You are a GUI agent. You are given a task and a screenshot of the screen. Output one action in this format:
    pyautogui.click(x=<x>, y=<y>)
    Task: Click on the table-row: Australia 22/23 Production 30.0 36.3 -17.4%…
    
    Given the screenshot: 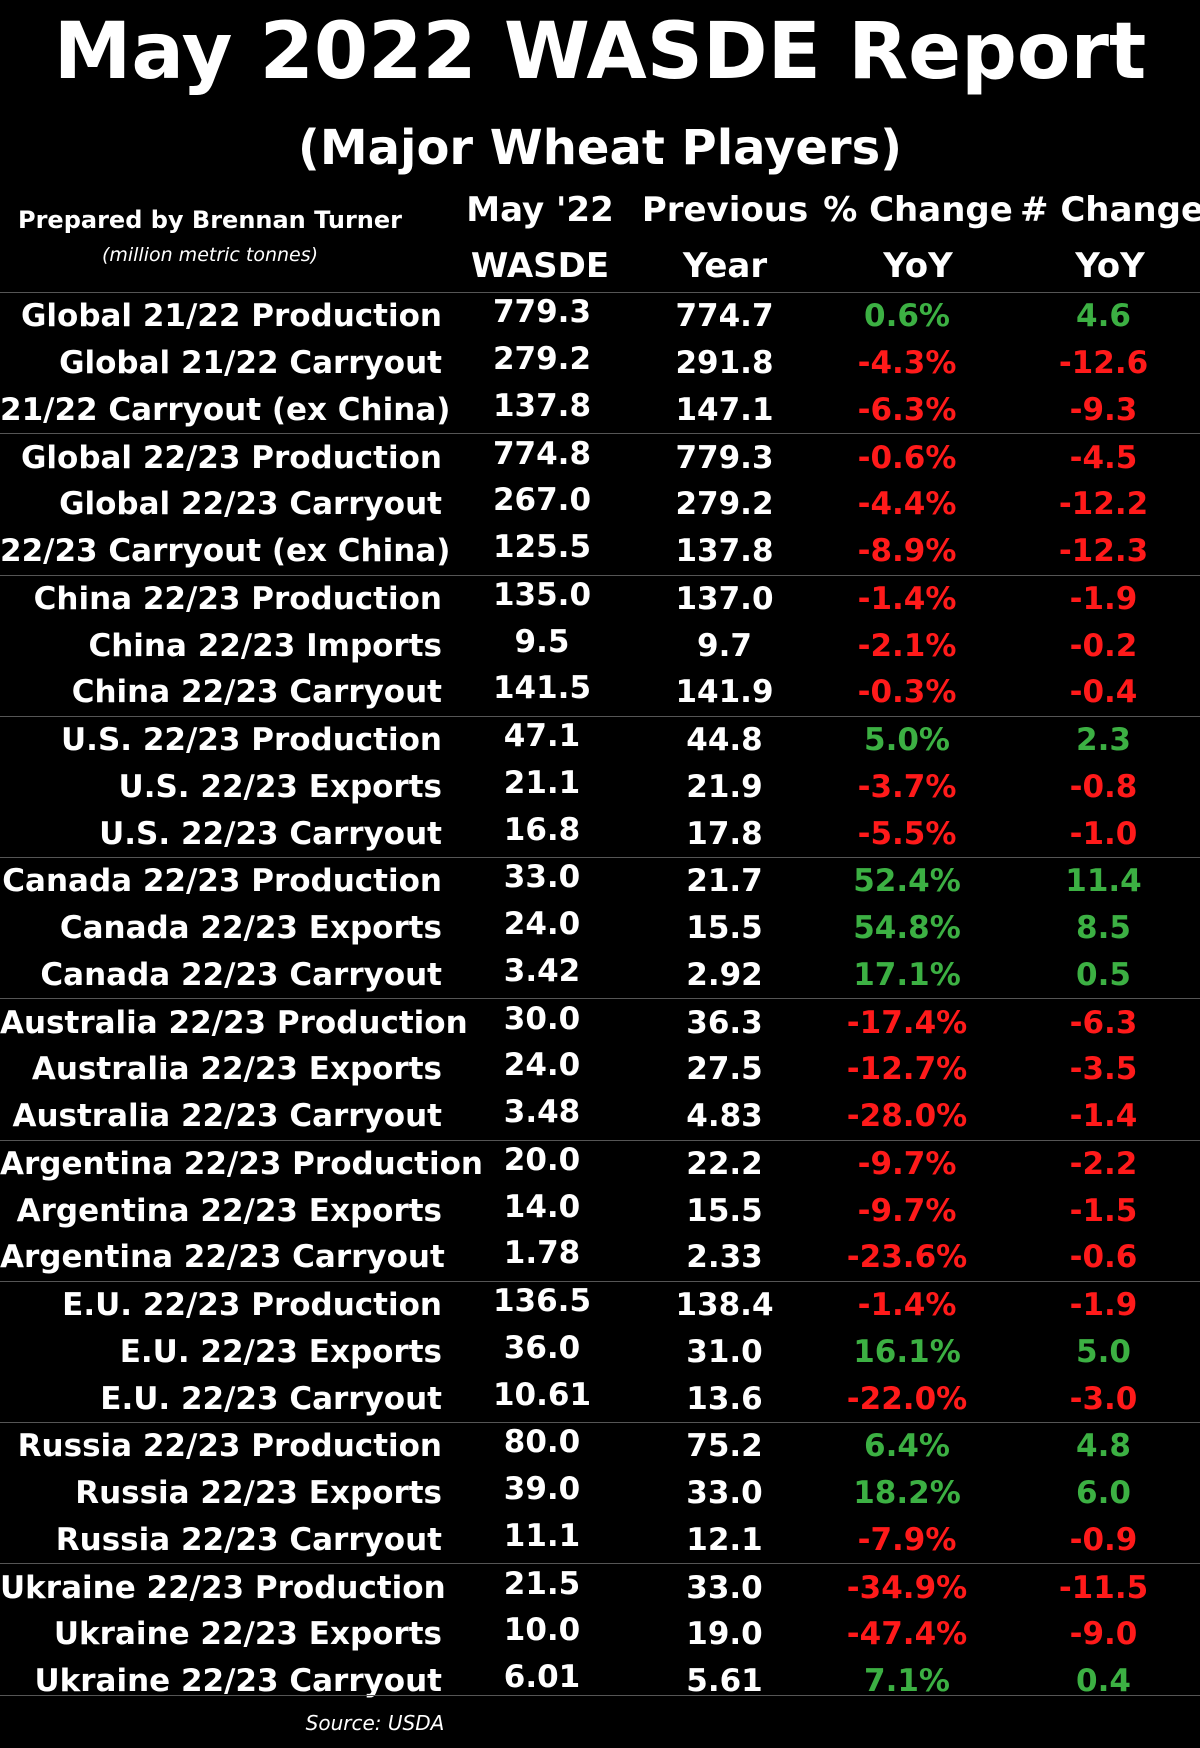 What is the action you would take?
    pyautogui.click(x=600, y=1022)
    